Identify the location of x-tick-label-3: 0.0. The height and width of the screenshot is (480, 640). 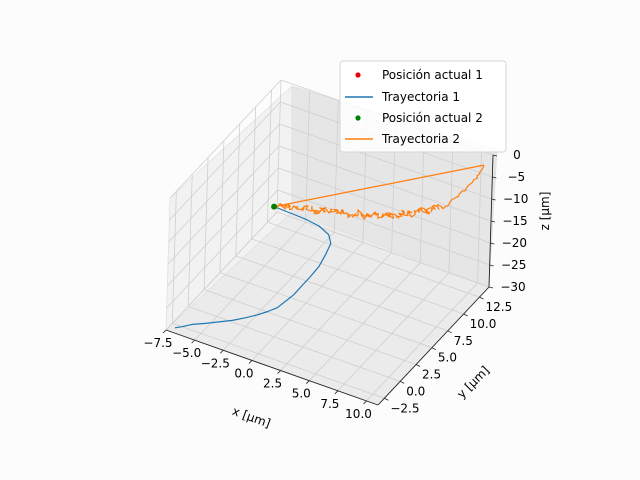
(243, 373).